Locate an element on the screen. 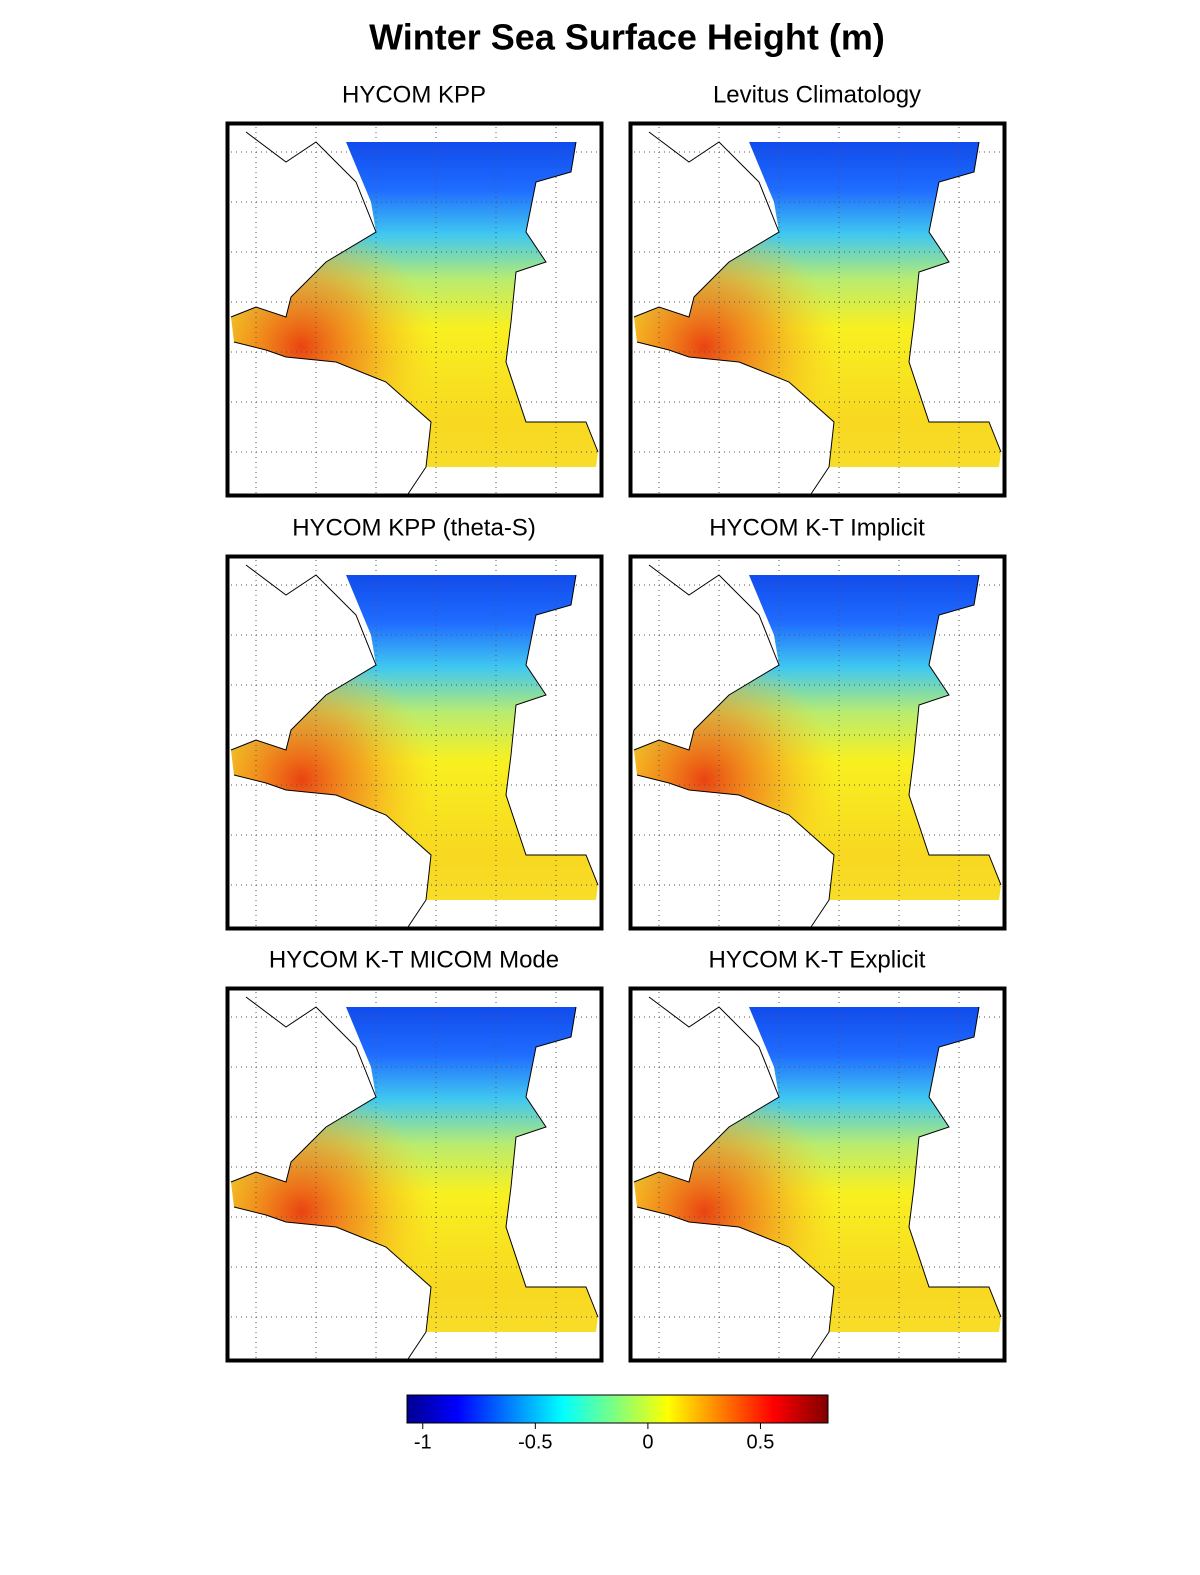  figure-title: Winter Sea Surface Height (m) is located at coordinates (627, 37).